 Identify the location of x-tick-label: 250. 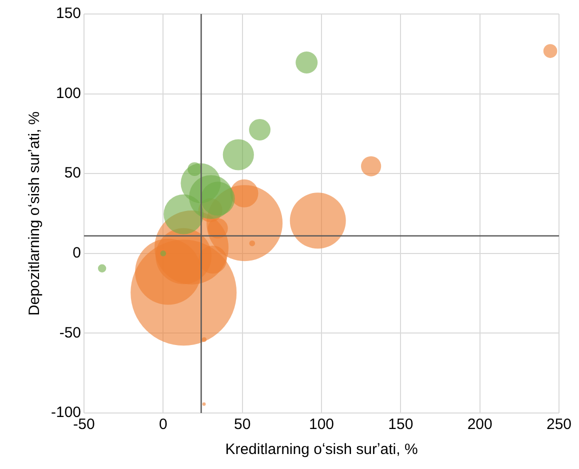
(559, 425).